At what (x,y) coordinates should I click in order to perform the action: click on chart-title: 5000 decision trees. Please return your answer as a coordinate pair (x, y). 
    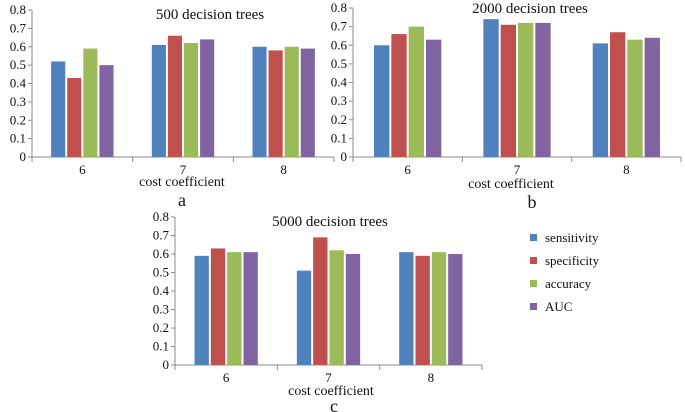
    Looking at the image, I should click on (330, 222).